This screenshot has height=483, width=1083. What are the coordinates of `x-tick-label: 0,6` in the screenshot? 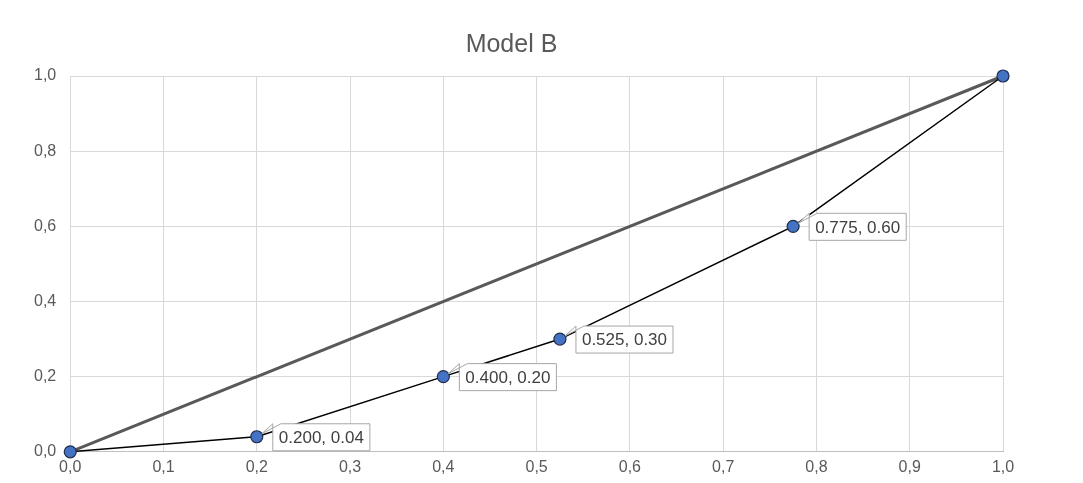 It's located at (630, 466).